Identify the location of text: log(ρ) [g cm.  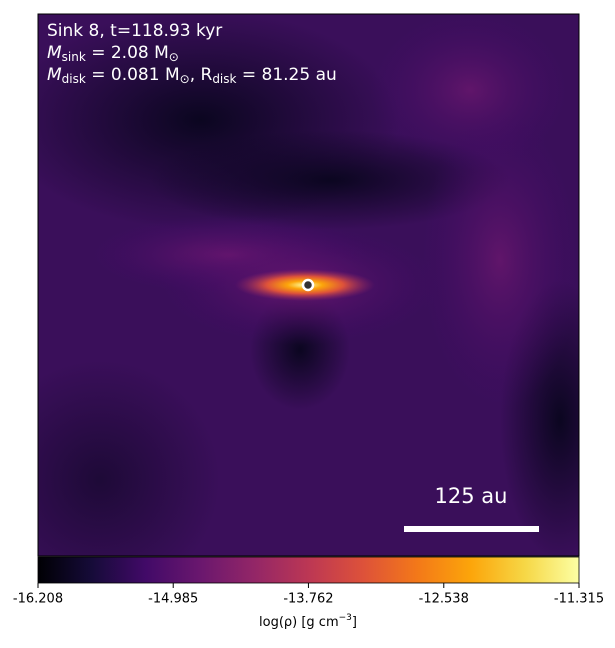
(299, 622).